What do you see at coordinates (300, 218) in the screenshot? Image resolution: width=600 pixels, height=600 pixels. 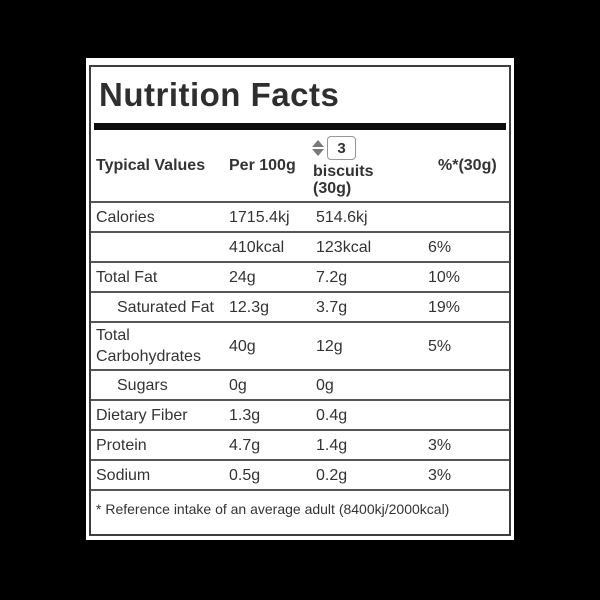 I see `table-row: Calories 1715.4kj 514.6kj` at bounding box center [300, 218].